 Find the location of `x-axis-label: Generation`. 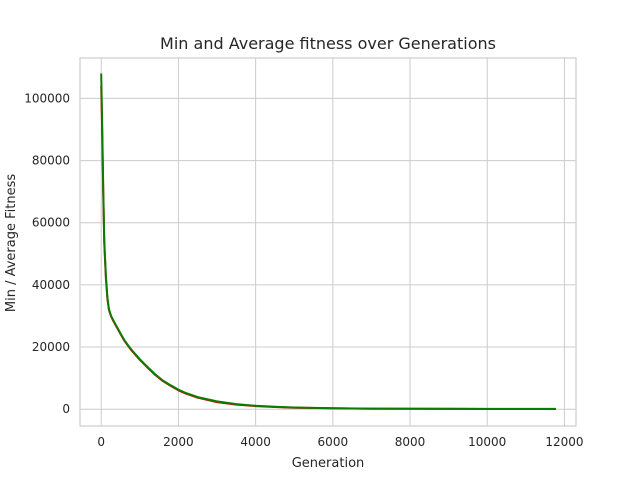

x-axis-label: Generation is located at coordinates (328, 463).